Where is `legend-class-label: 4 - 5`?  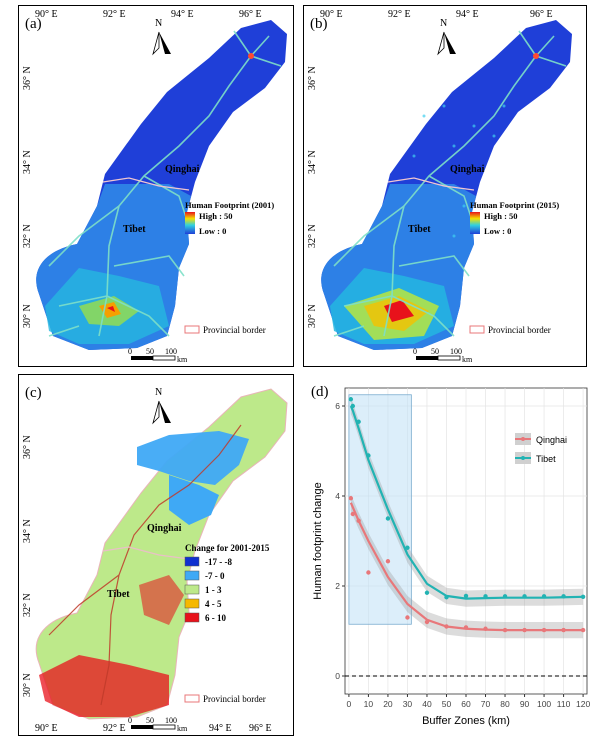 legend-class-label: 4 - 5 is located at coordinates (213, 604).